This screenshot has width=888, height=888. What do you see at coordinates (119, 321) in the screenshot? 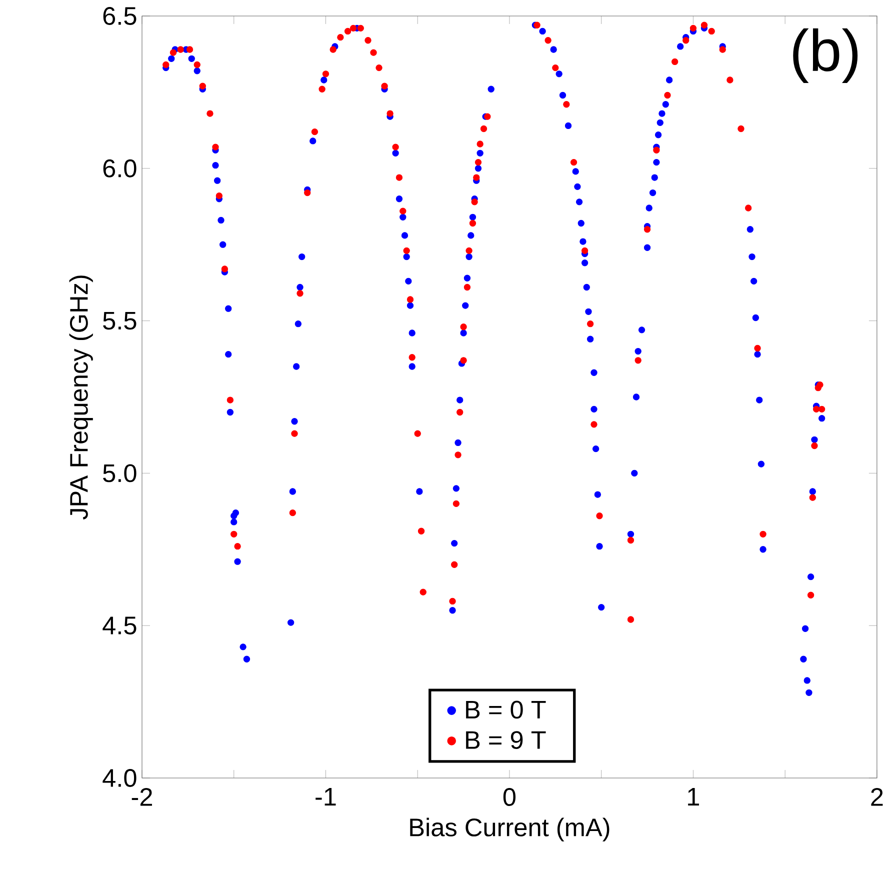
I see `y-tick-label: 5.5` at bounding box center [119, 321].